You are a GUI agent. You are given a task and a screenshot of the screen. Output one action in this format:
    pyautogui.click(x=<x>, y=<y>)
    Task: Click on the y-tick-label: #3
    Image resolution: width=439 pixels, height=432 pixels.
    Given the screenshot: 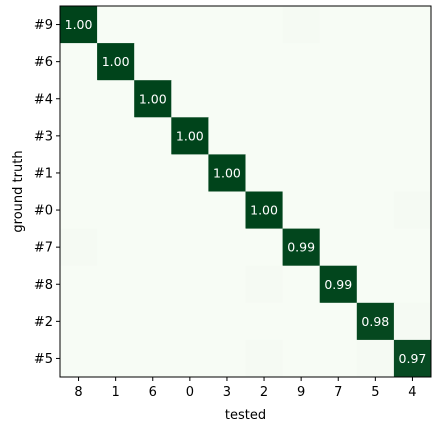 What is the action you would take?
    pyautogui.click(x=43, y=136)
    